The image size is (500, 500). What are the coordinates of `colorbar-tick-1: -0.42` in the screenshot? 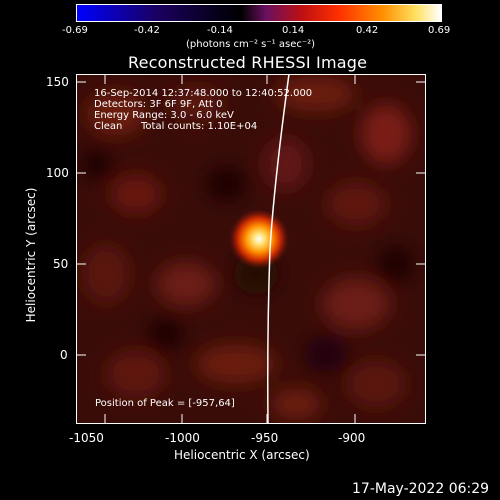 It's located at (147, 30).